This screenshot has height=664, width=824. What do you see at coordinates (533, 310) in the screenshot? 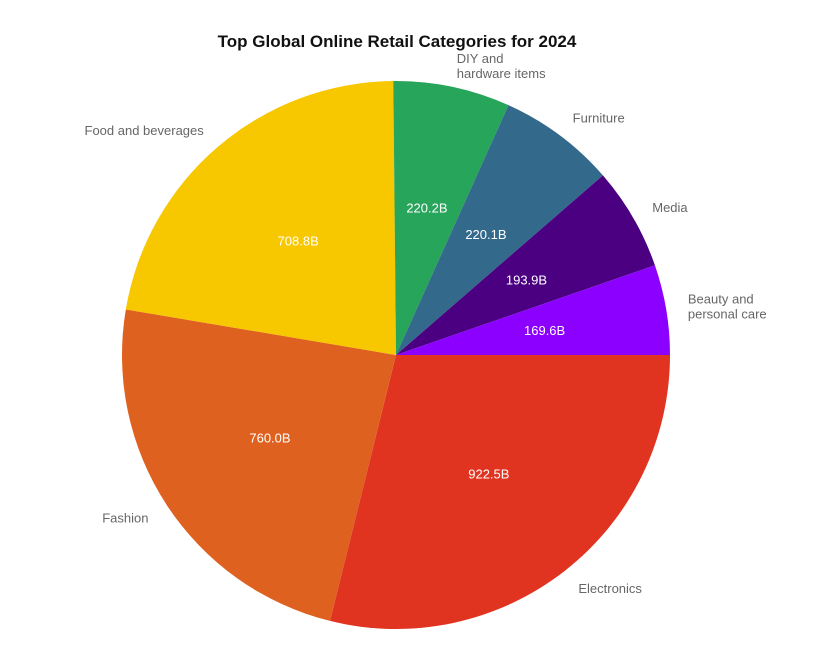
I see `pie-slice-beauty-and-personal-care` at bounding box center [533, 310].